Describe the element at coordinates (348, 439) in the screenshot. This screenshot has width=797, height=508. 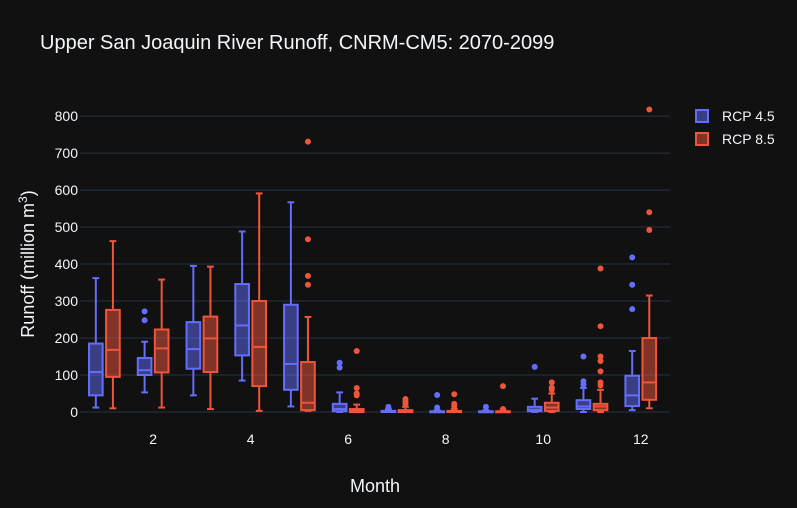
I see `x-tick-label: 6` at that location.